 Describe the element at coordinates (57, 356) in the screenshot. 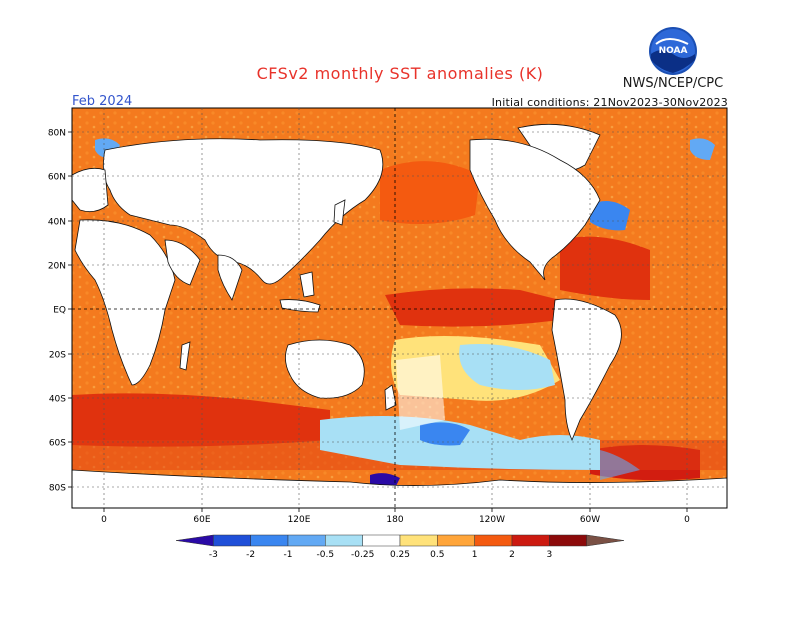

I see `lat-label: 20S` at that location.